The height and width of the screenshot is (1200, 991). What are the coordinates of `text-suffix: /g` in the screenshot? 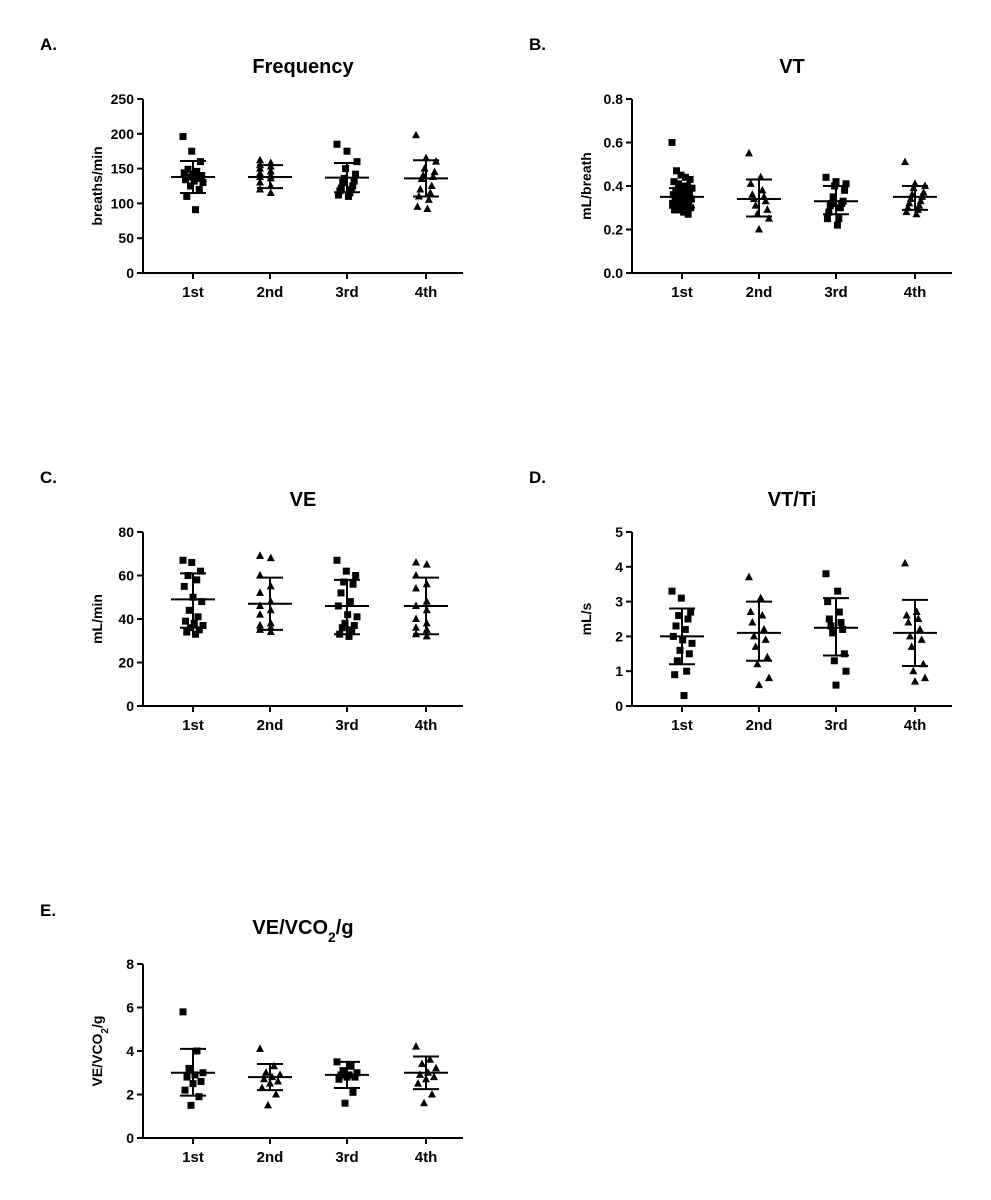 It's located at (345, 928).